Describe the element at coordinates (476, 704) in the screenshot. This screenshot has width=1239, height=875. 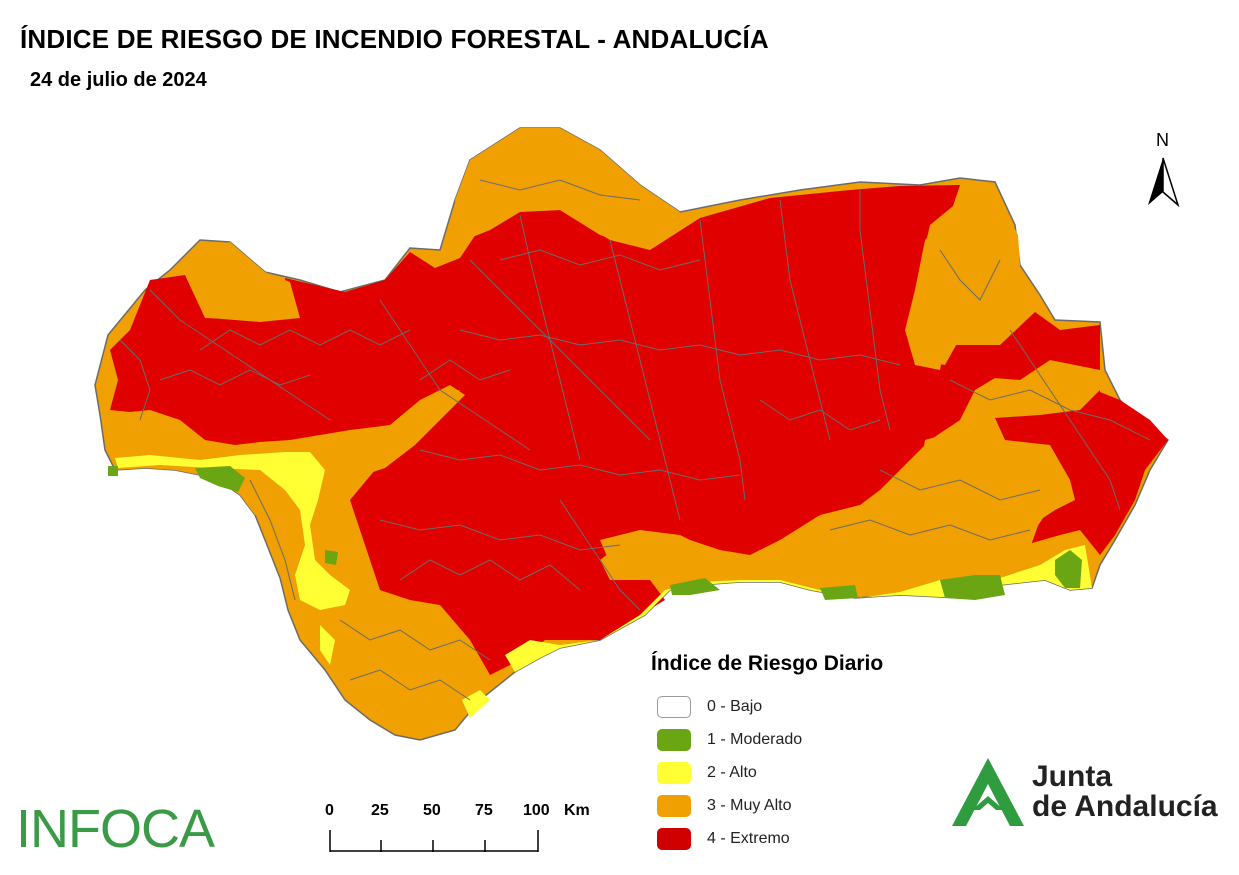
I see `region-alto-gibraltar` at that location.